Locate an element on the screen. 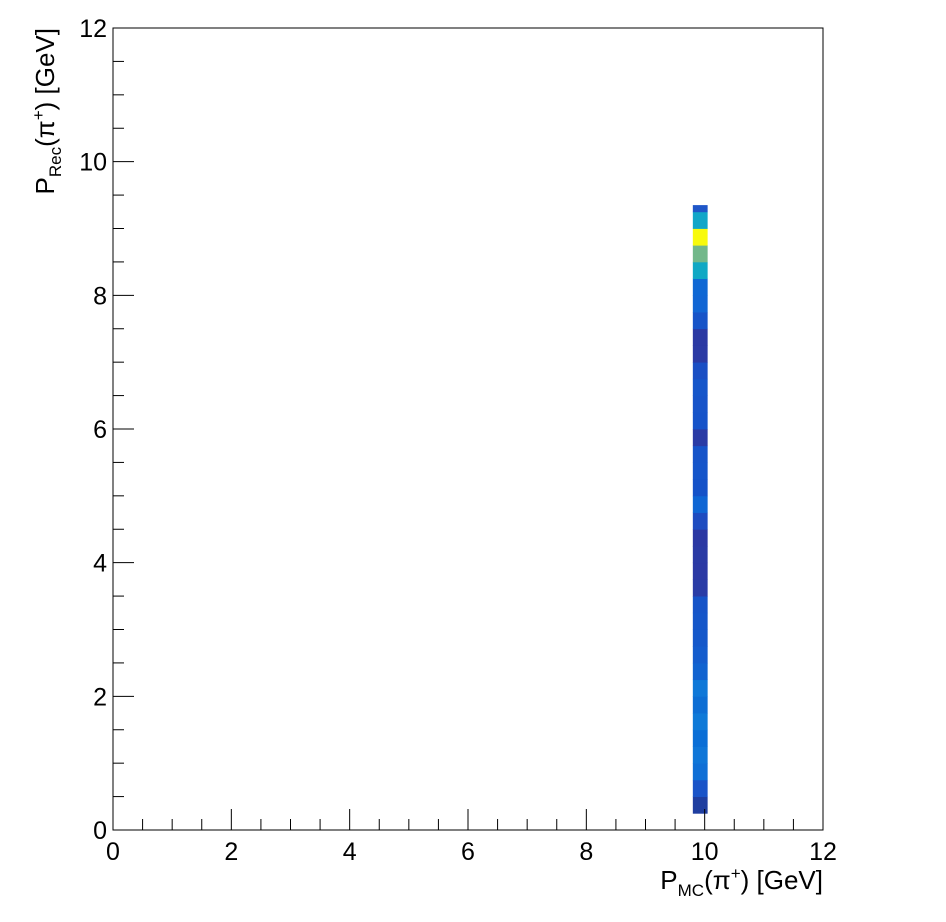  x-tick-label: 6 is located at coordinates (468, 852).